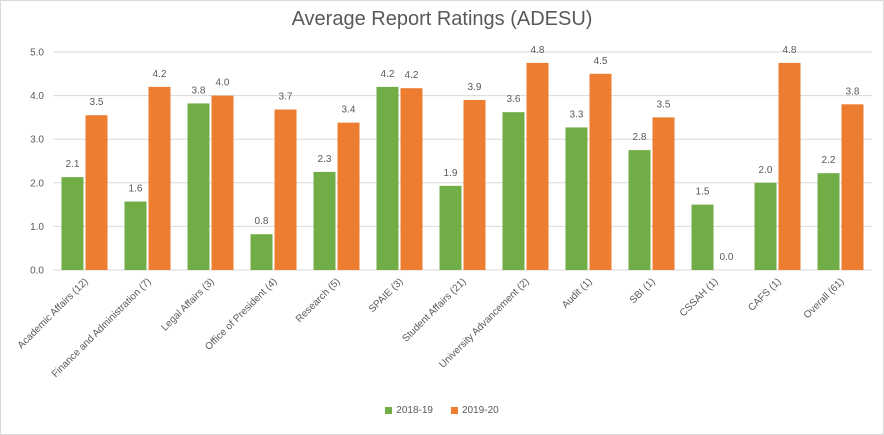 Image resolution: width=884 pixels, height=435 pixels. Describe the element at coordinates (640, 137) in the screenshot. I see `data-label: 2.8` at that location.